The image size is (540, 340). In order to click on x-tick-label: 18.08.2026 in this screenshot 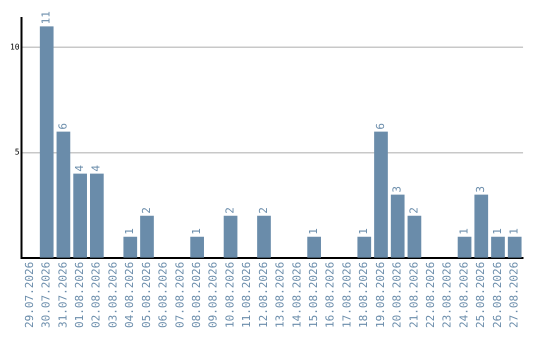, I will do `click(363, 295)`.